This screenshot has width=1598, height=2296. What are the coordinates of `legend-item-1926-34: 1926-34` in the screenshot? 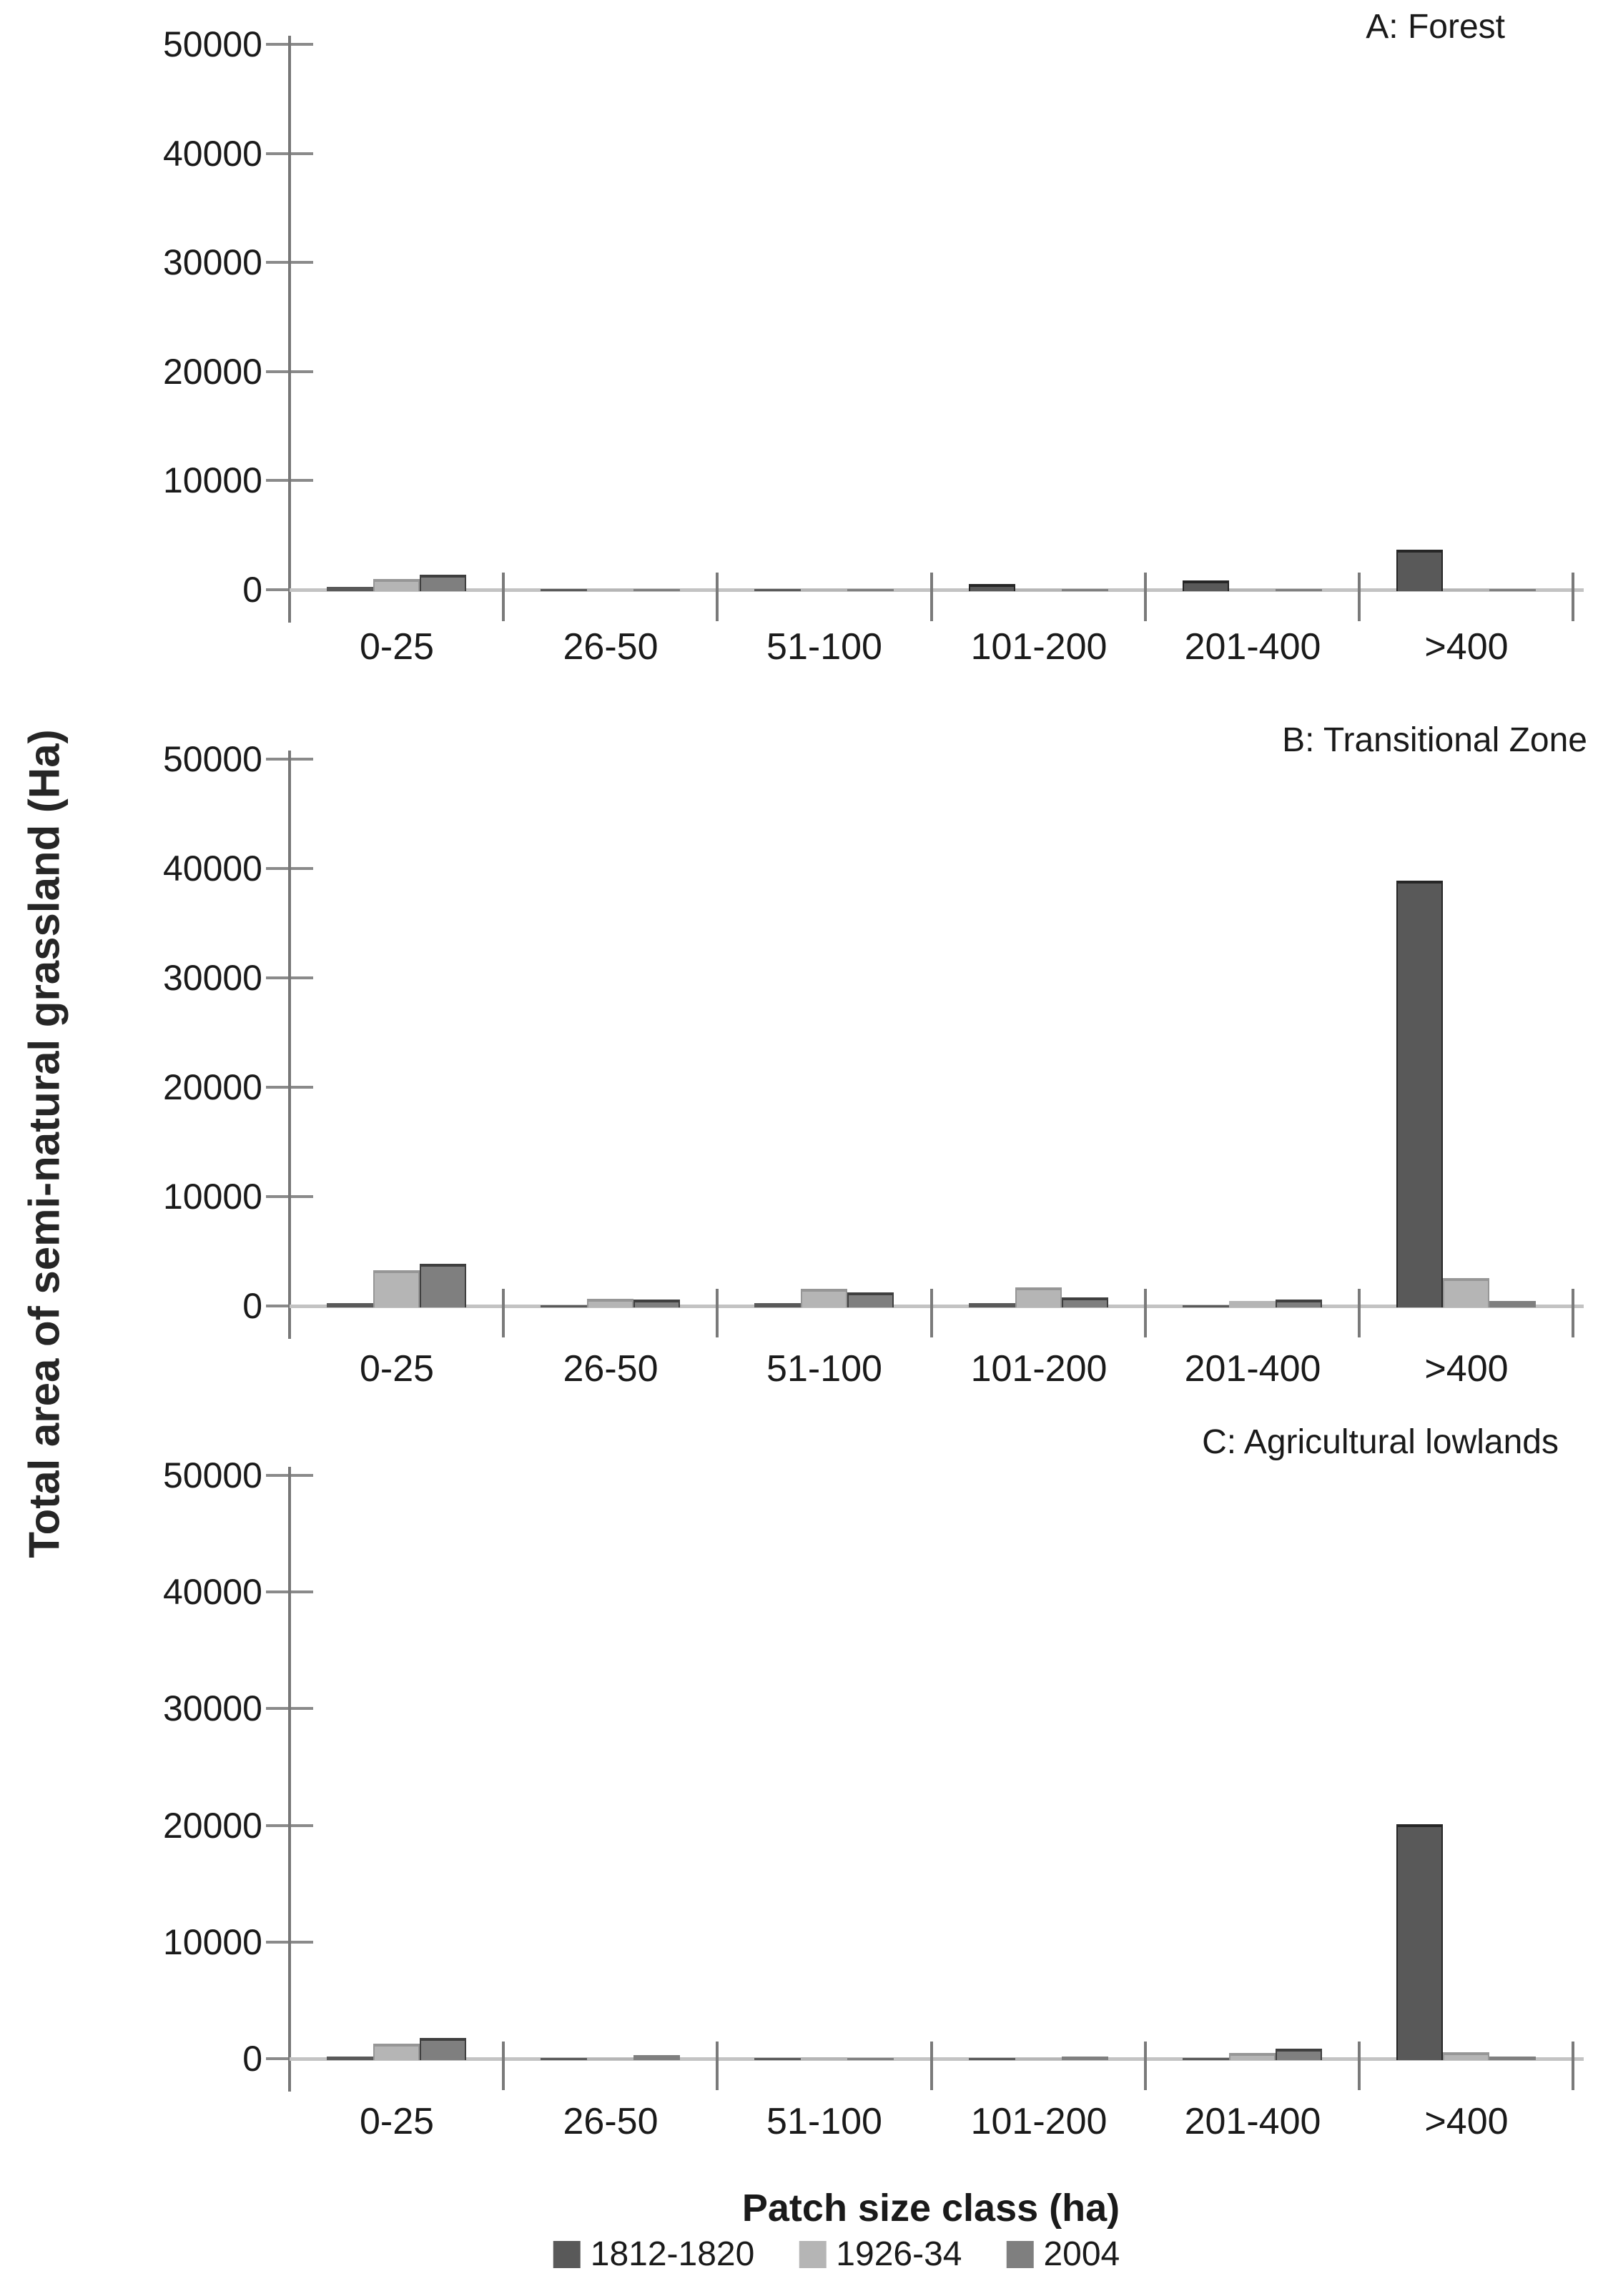 It's located at (880, 2254).